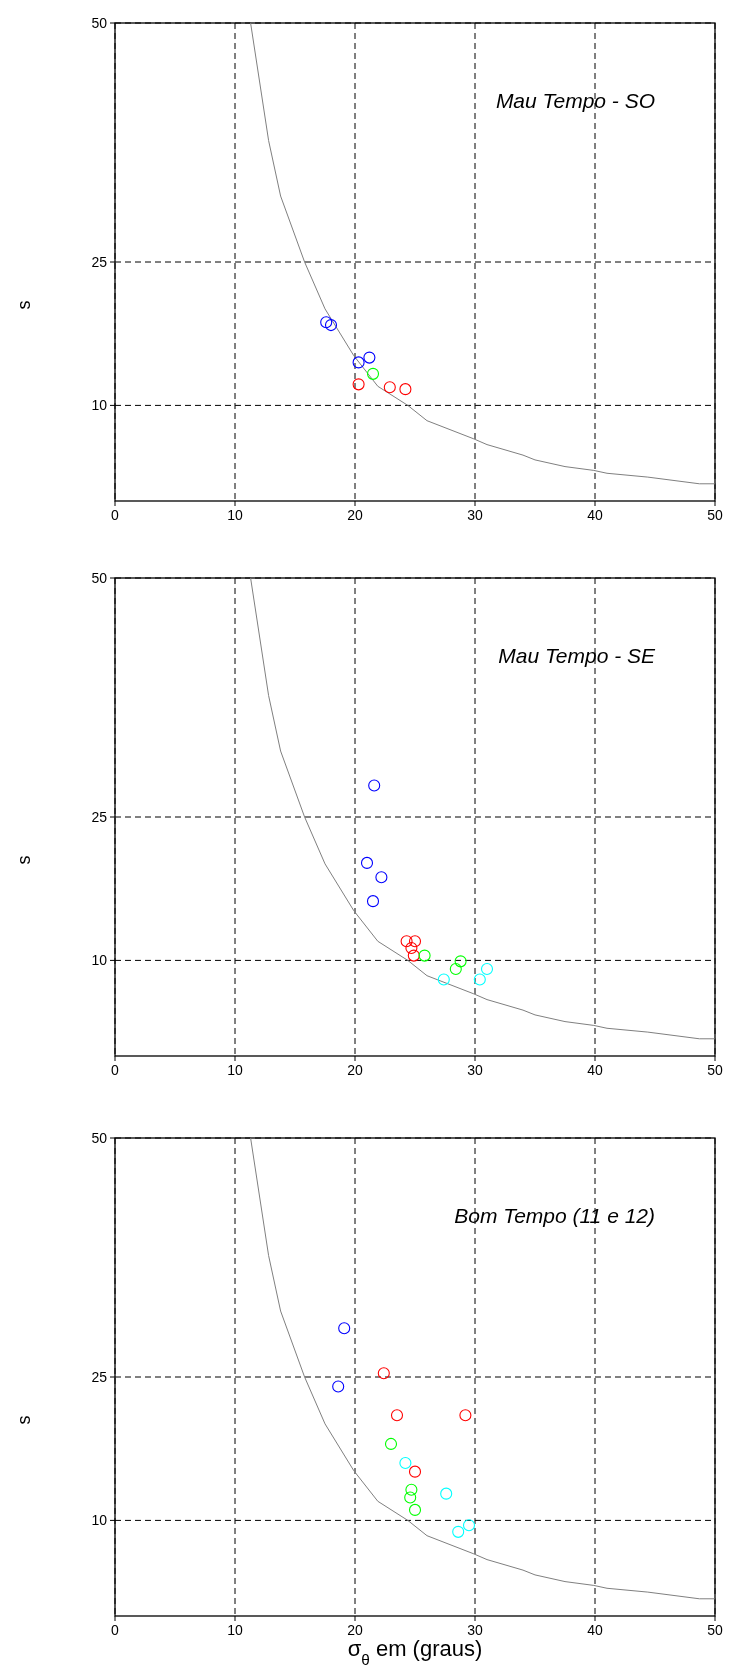 This screenshot has width=735, height=1673. Describe the element at coordinates (577, 655) in the screenshot. I see `text: Mau Tempo - SE` at that location.